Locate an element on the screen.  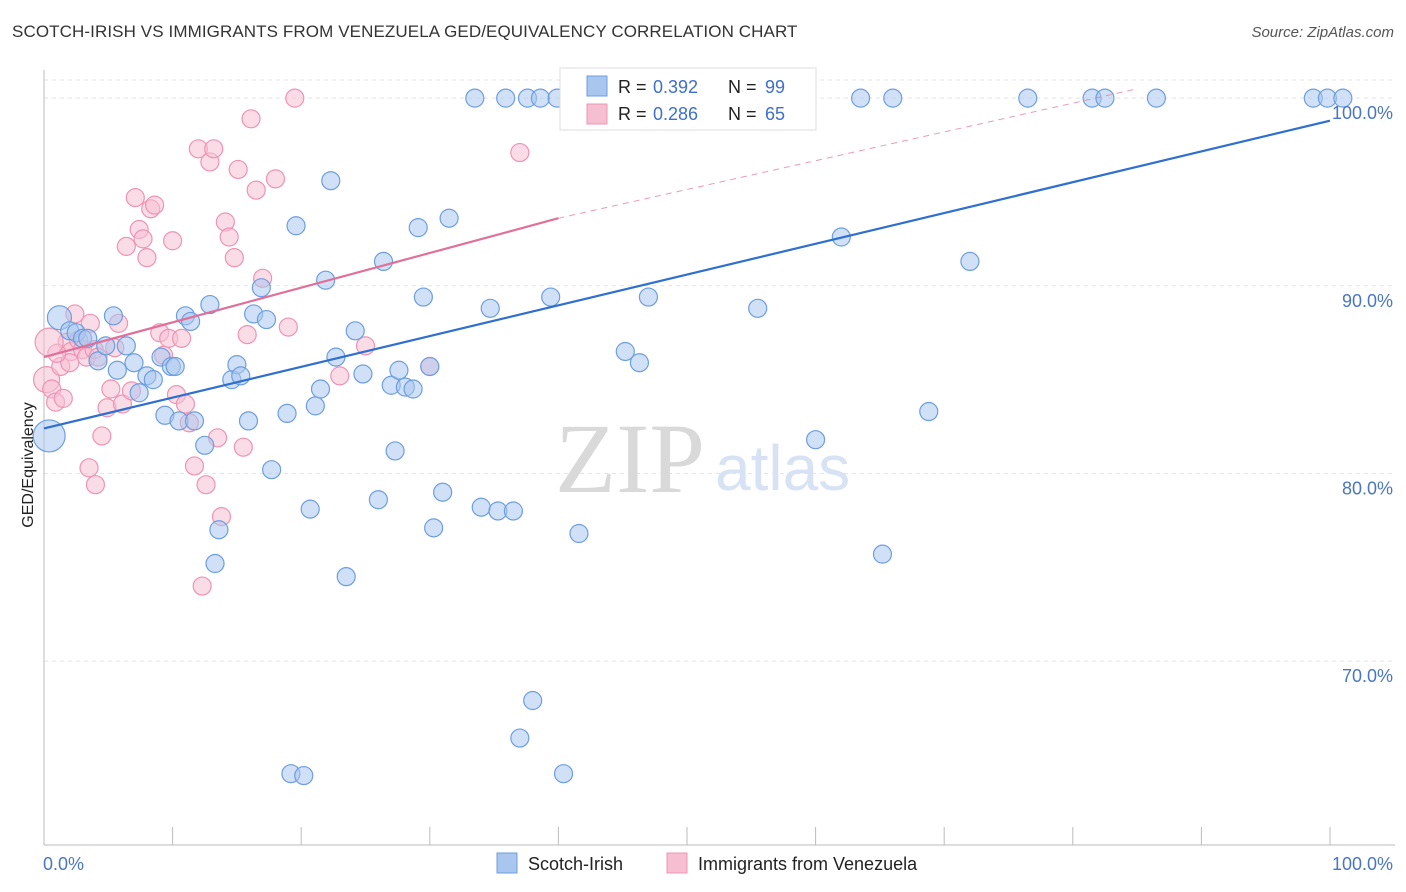
legend-r-value-1: 0.392 is located at coordinates (675, 87).